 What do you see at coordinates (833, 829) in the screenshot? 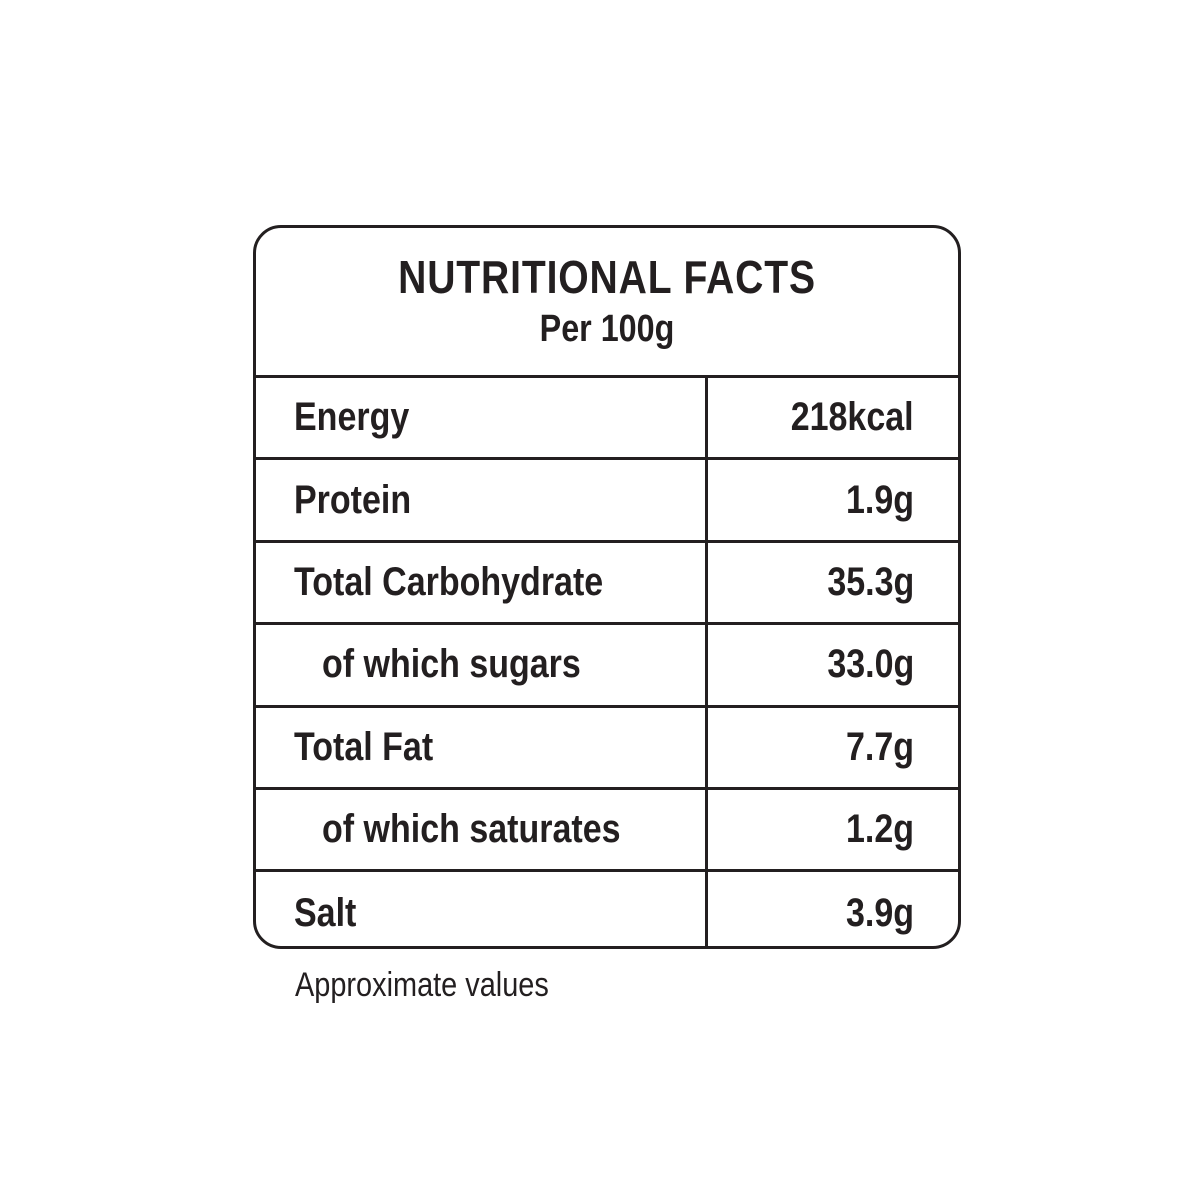
I see `value-cell: 1.2g` at bounding box center [833, 829].